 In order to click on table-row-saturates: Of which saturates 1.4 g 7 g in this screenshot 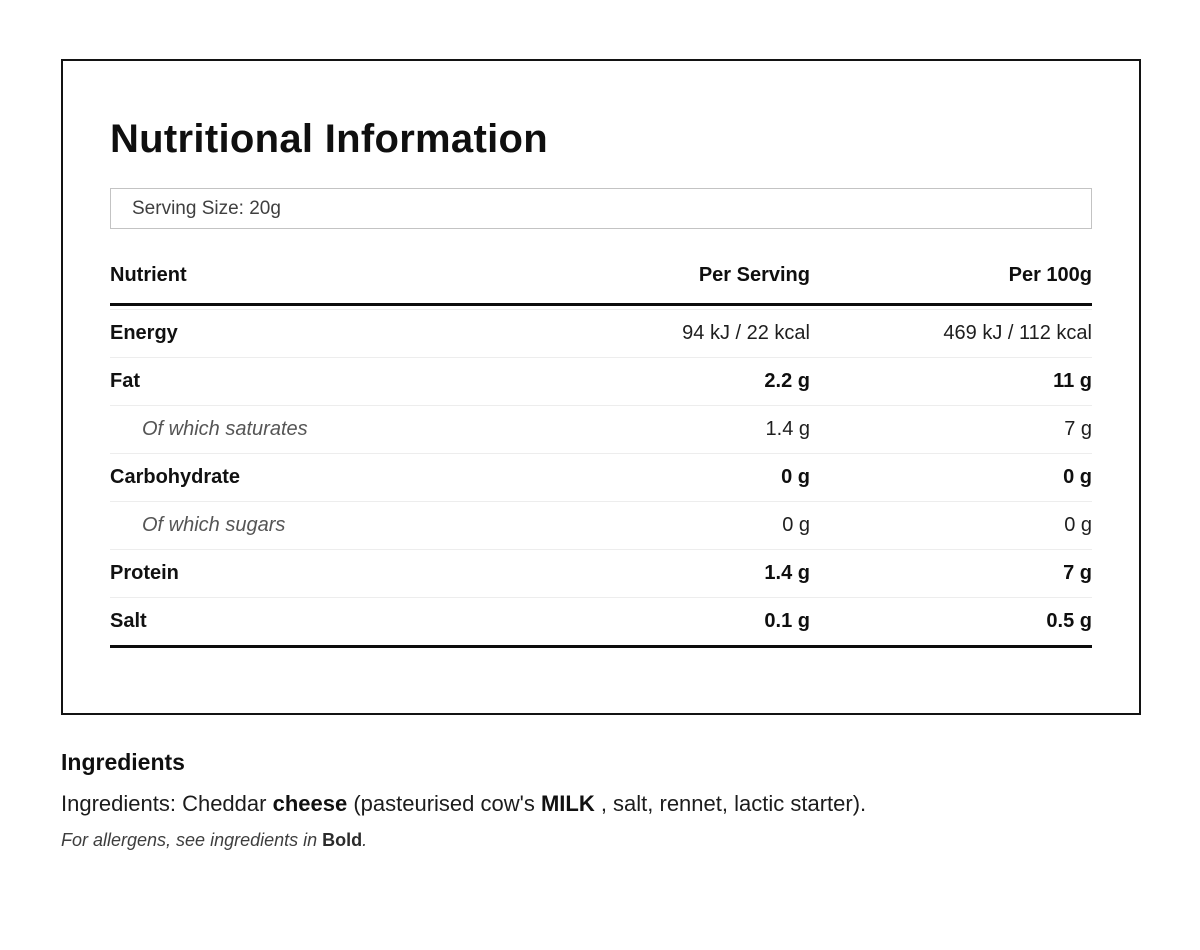, I will do `click(601, 430)`.